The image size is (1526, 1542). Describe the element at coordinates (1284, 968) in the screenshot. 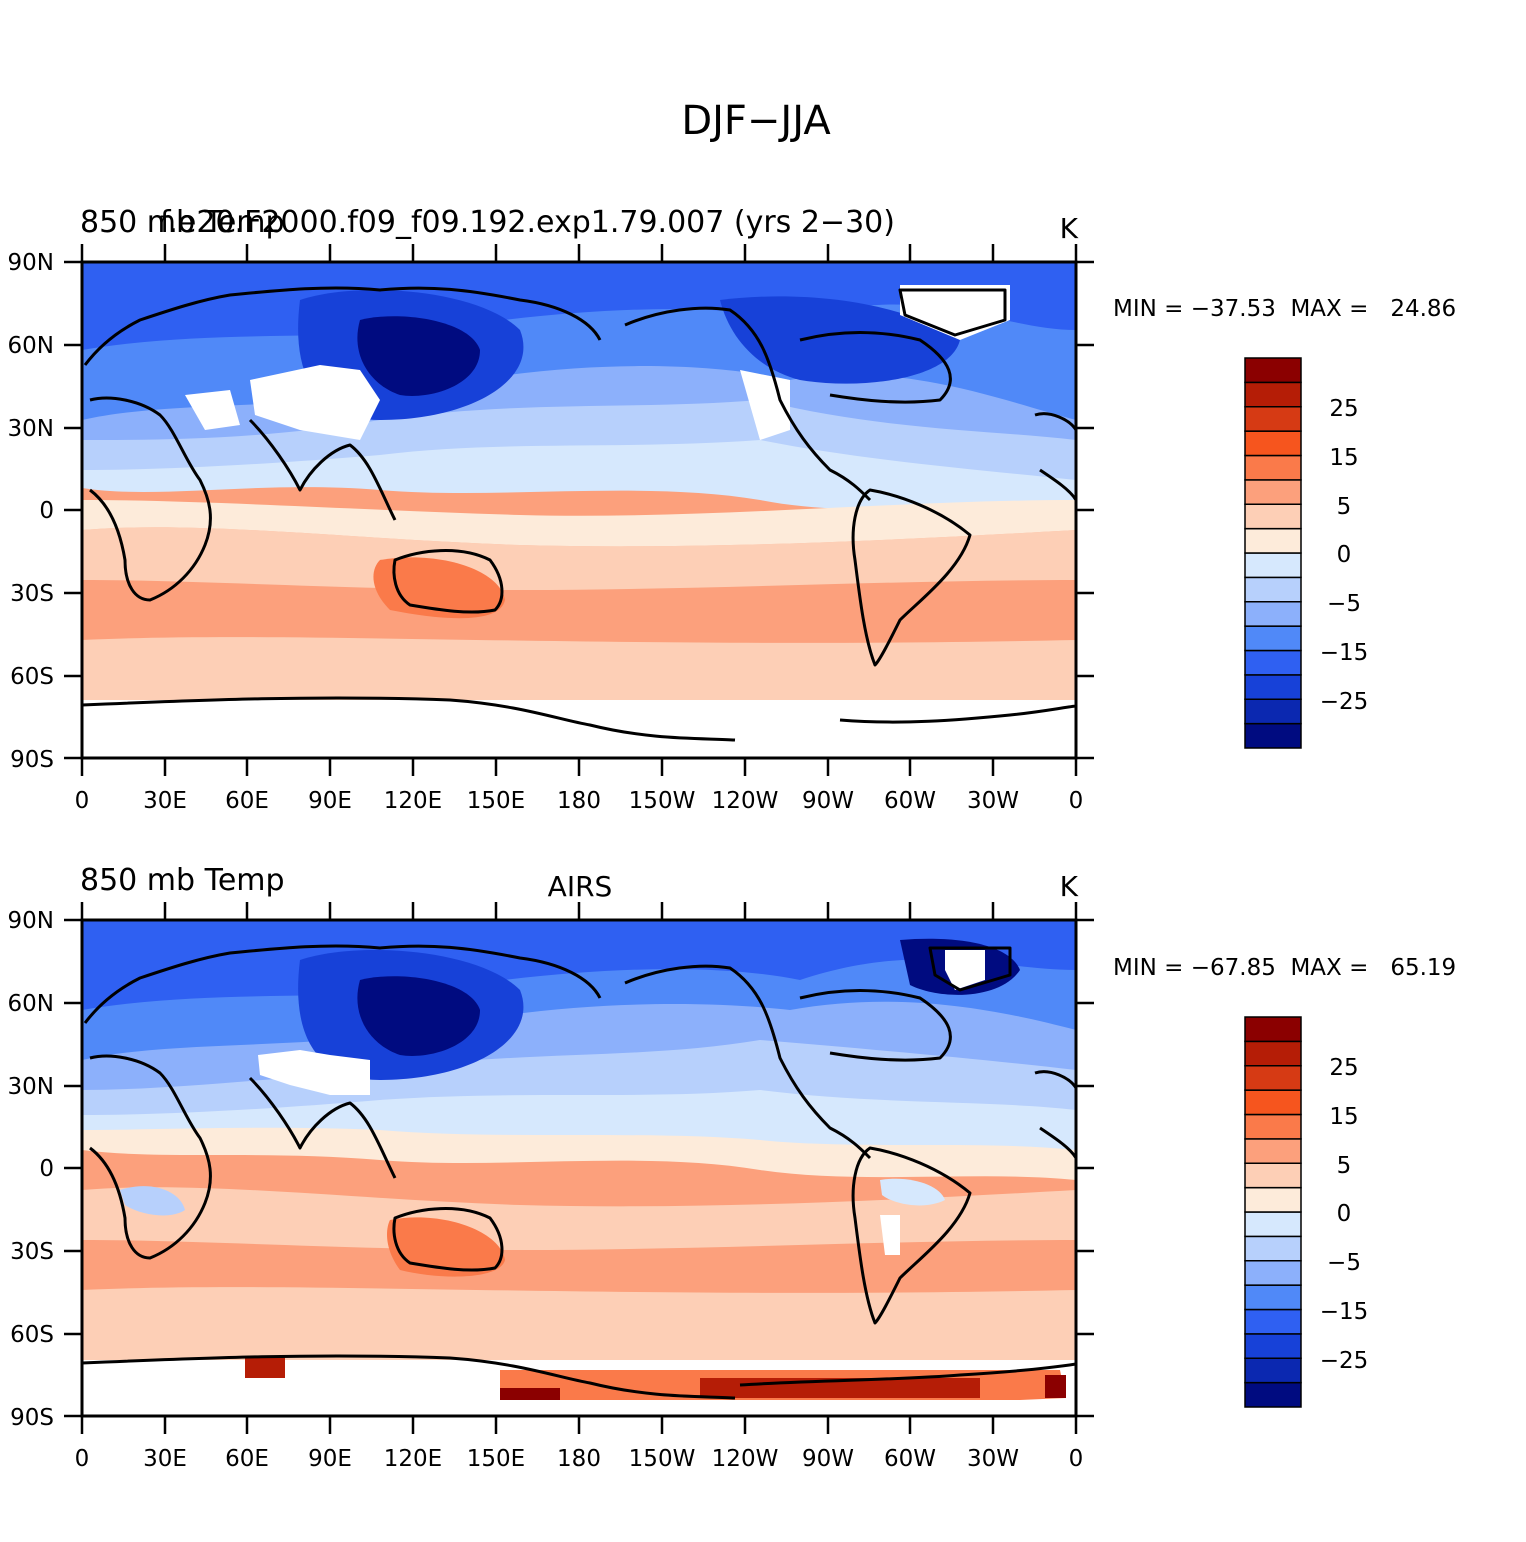

I see `panel-2-min-max: MIN = −67.85 MAX = 65.19` at that location.